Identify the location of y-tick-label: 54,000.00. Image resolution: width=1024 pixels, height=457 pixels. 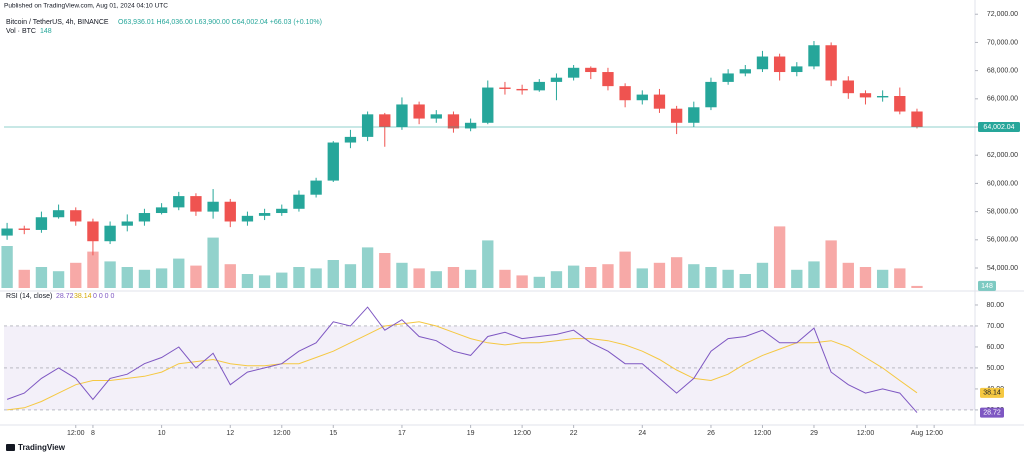
(1002, 268).